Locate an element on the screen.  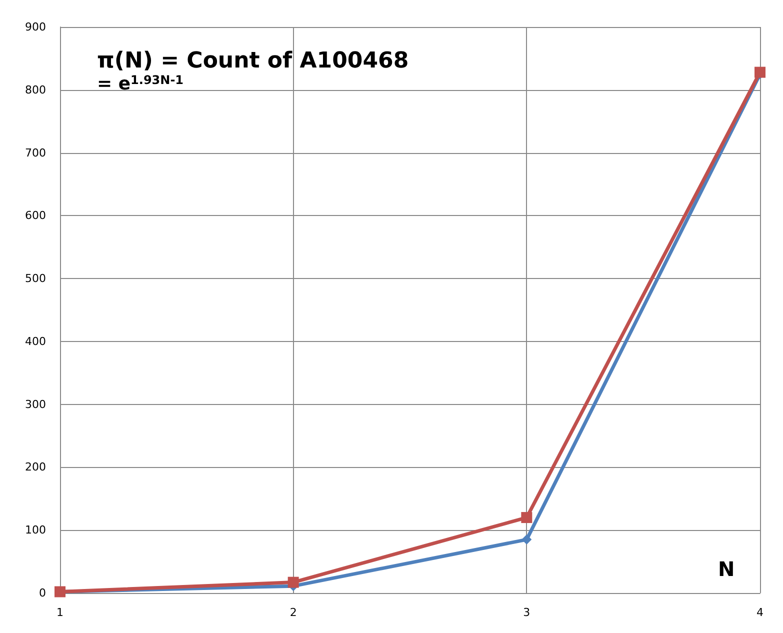
y-tick-label: 700 is located at coordinates (35, 153).